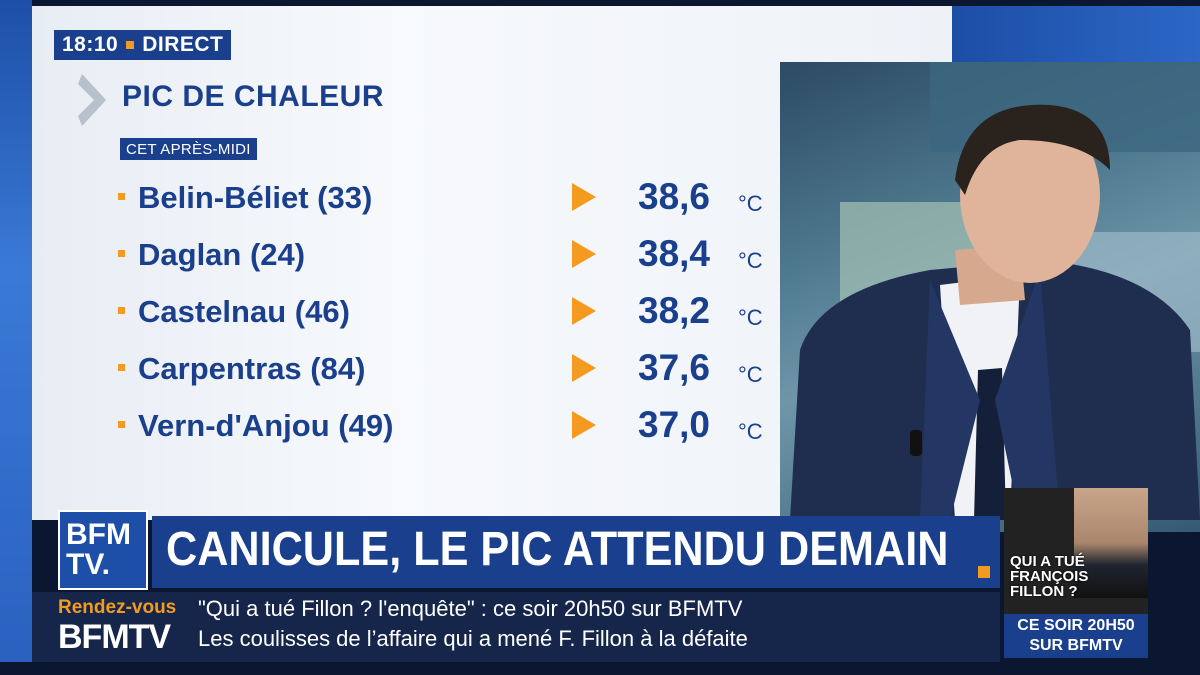 The height and width of the screenshot is (675, 1200). Describe the element at coordinates (188, 149) in the screenshot. I see `panel-subtitle: CET APRÈS-MIDI` at that location.